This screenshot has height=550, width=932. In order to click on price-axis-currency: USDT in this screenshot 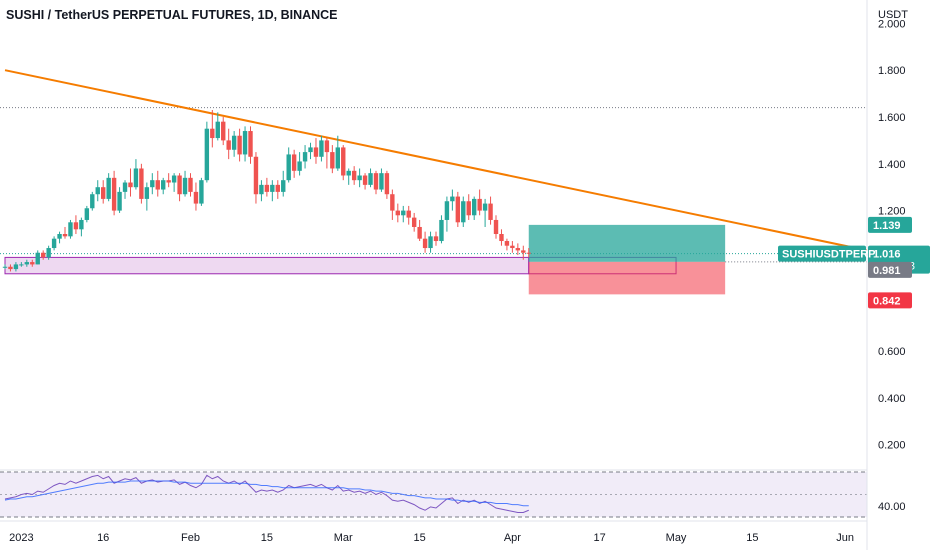, I will do `click(893, 15)`.